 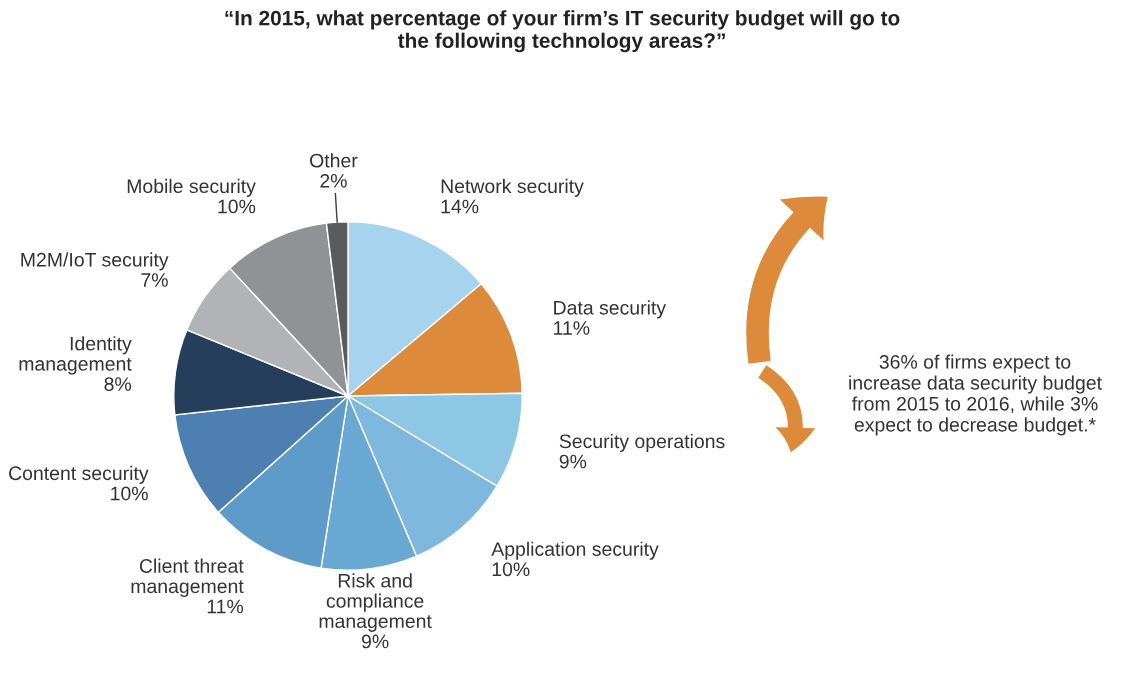 I want to click on data-label: 2%, so click(x=333, y=180).